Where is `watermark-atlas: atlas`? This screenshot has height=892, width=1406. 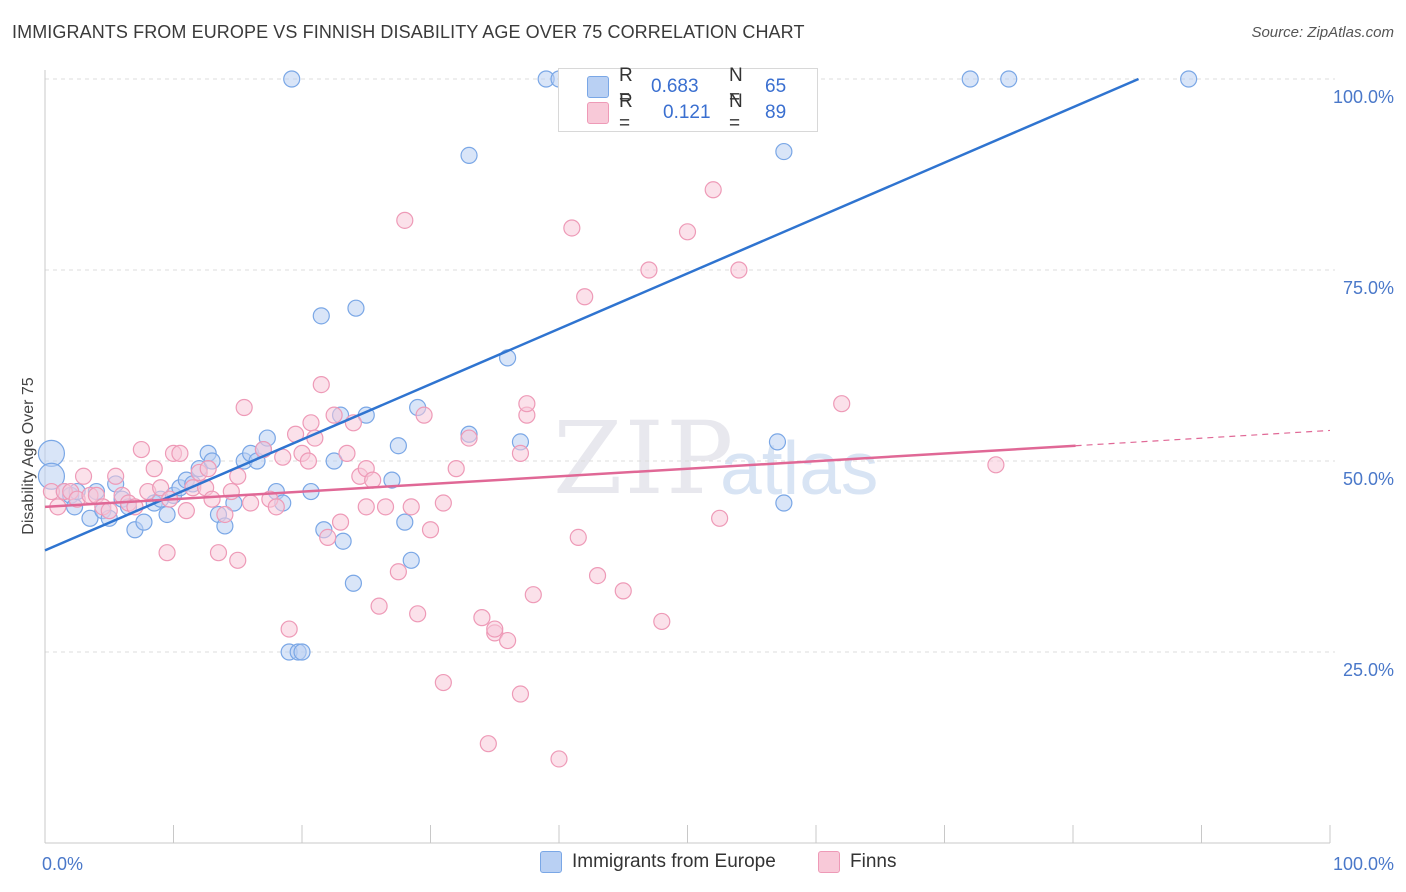 watermark-atlas: atlas is located at coordinates (799, 468).